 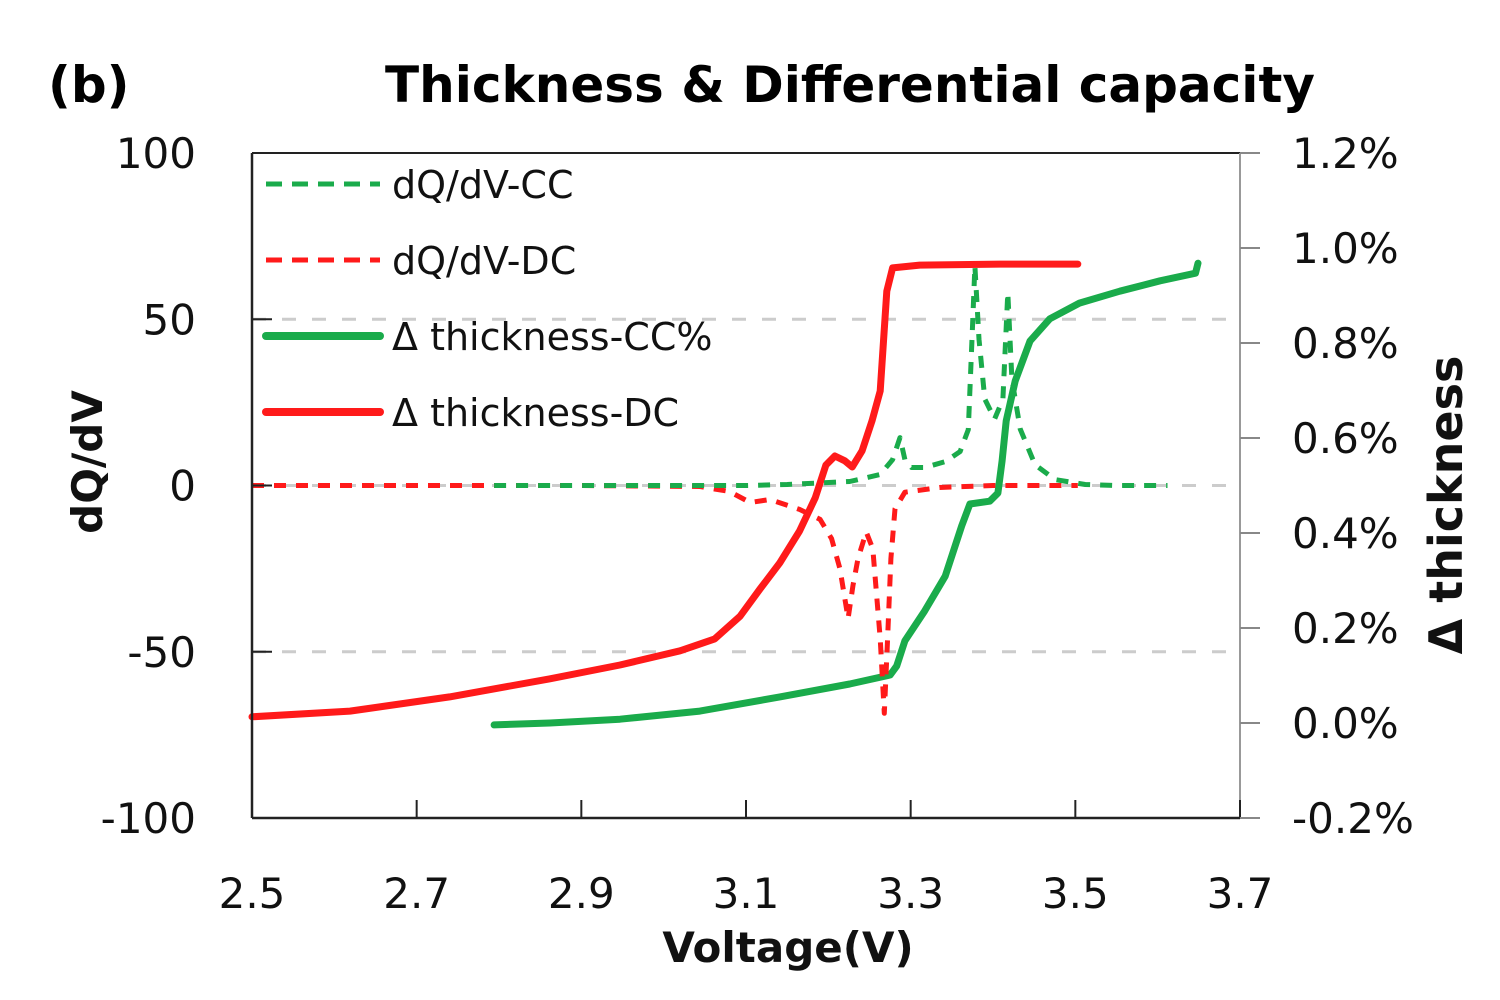 What do you see at coordinates (552, 337) in the screenshot?
I see `legend-label: Δ thickness-CC%` at bounding box center [552, 337].